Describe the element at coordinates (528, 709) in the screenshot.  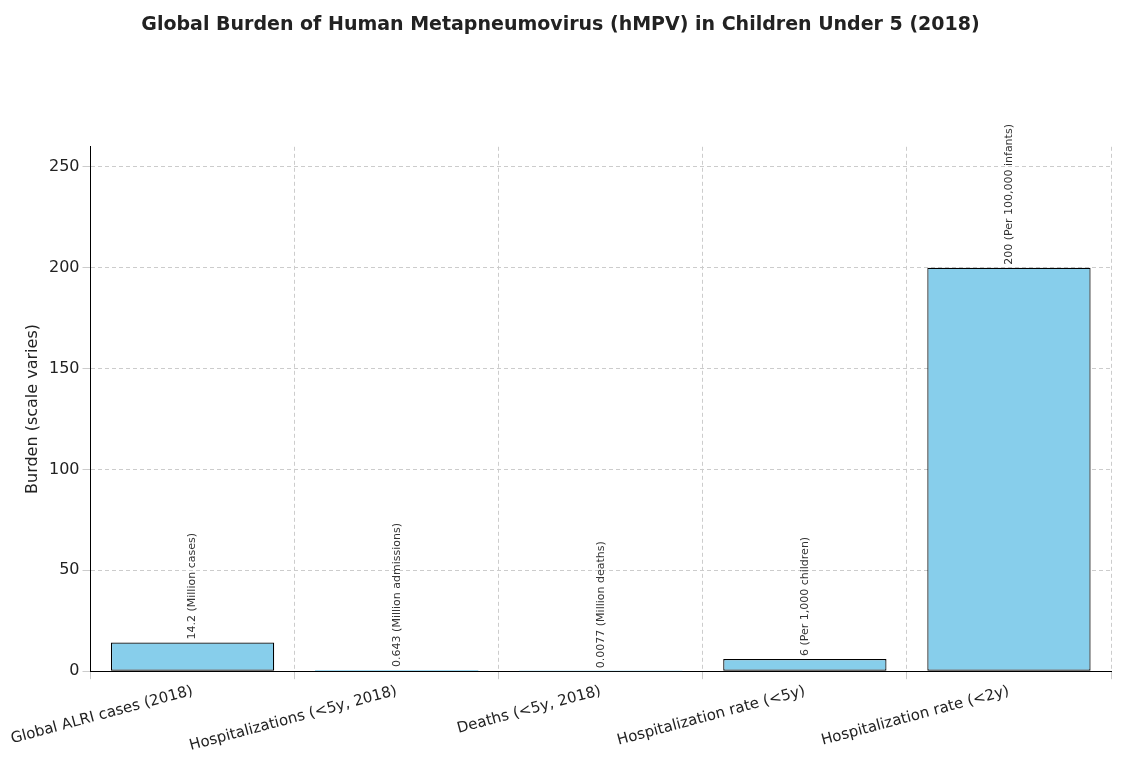
I see `x-tick-label: Deaths (<5y, 2018)` at that location.